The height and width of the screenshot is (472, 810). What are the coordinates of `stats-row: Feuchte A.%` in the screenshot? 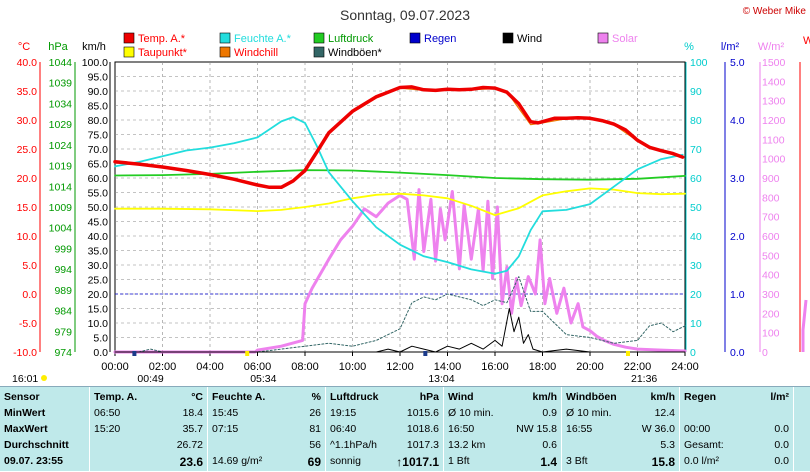 It's located at (266, 399).